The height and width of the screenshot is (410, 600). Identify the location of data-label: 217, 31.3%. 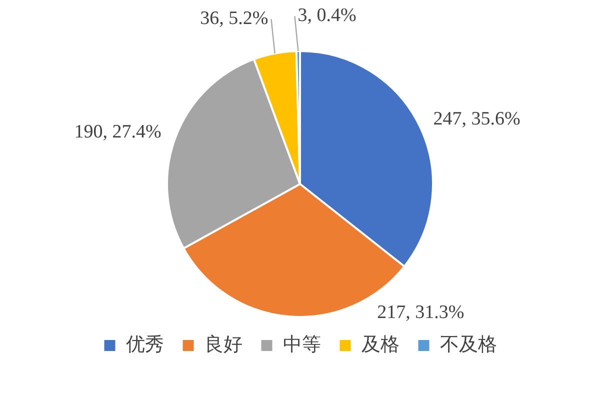
(420, 312).